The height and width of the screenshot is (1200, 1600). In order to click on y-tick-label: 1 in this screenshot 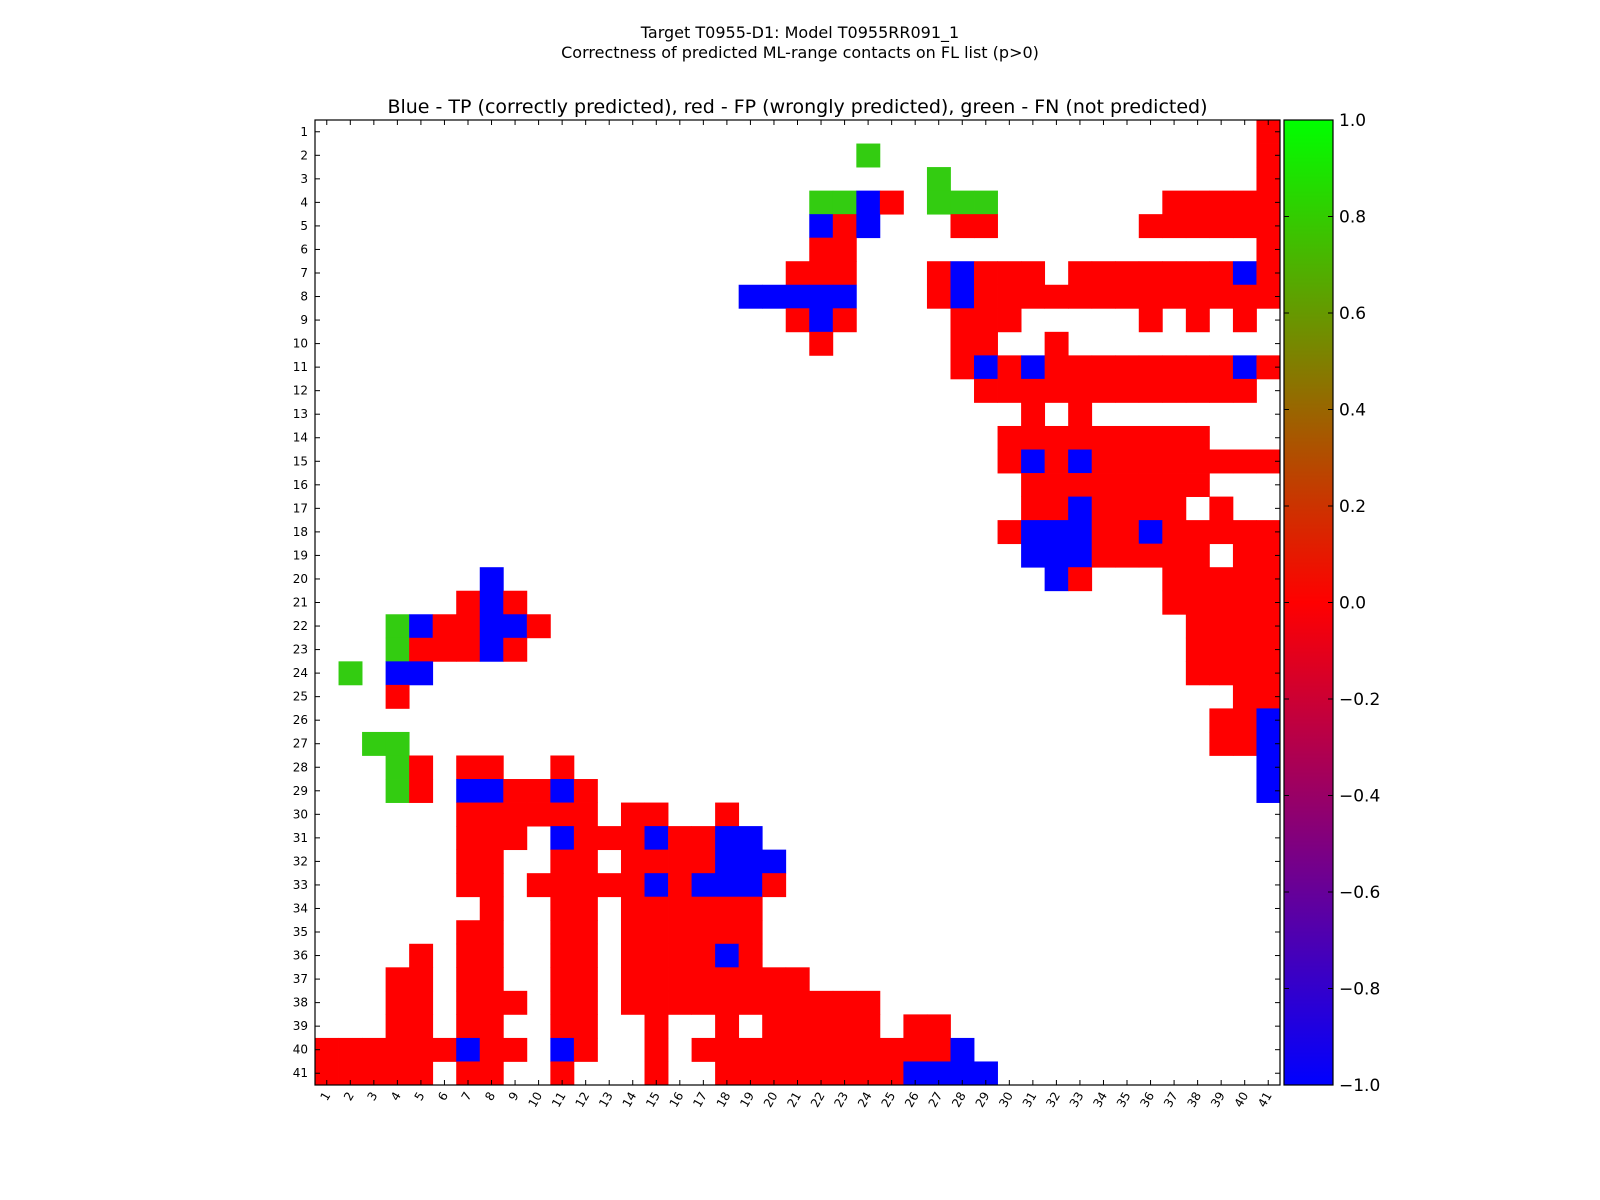, I will do `click(304, 132)`.